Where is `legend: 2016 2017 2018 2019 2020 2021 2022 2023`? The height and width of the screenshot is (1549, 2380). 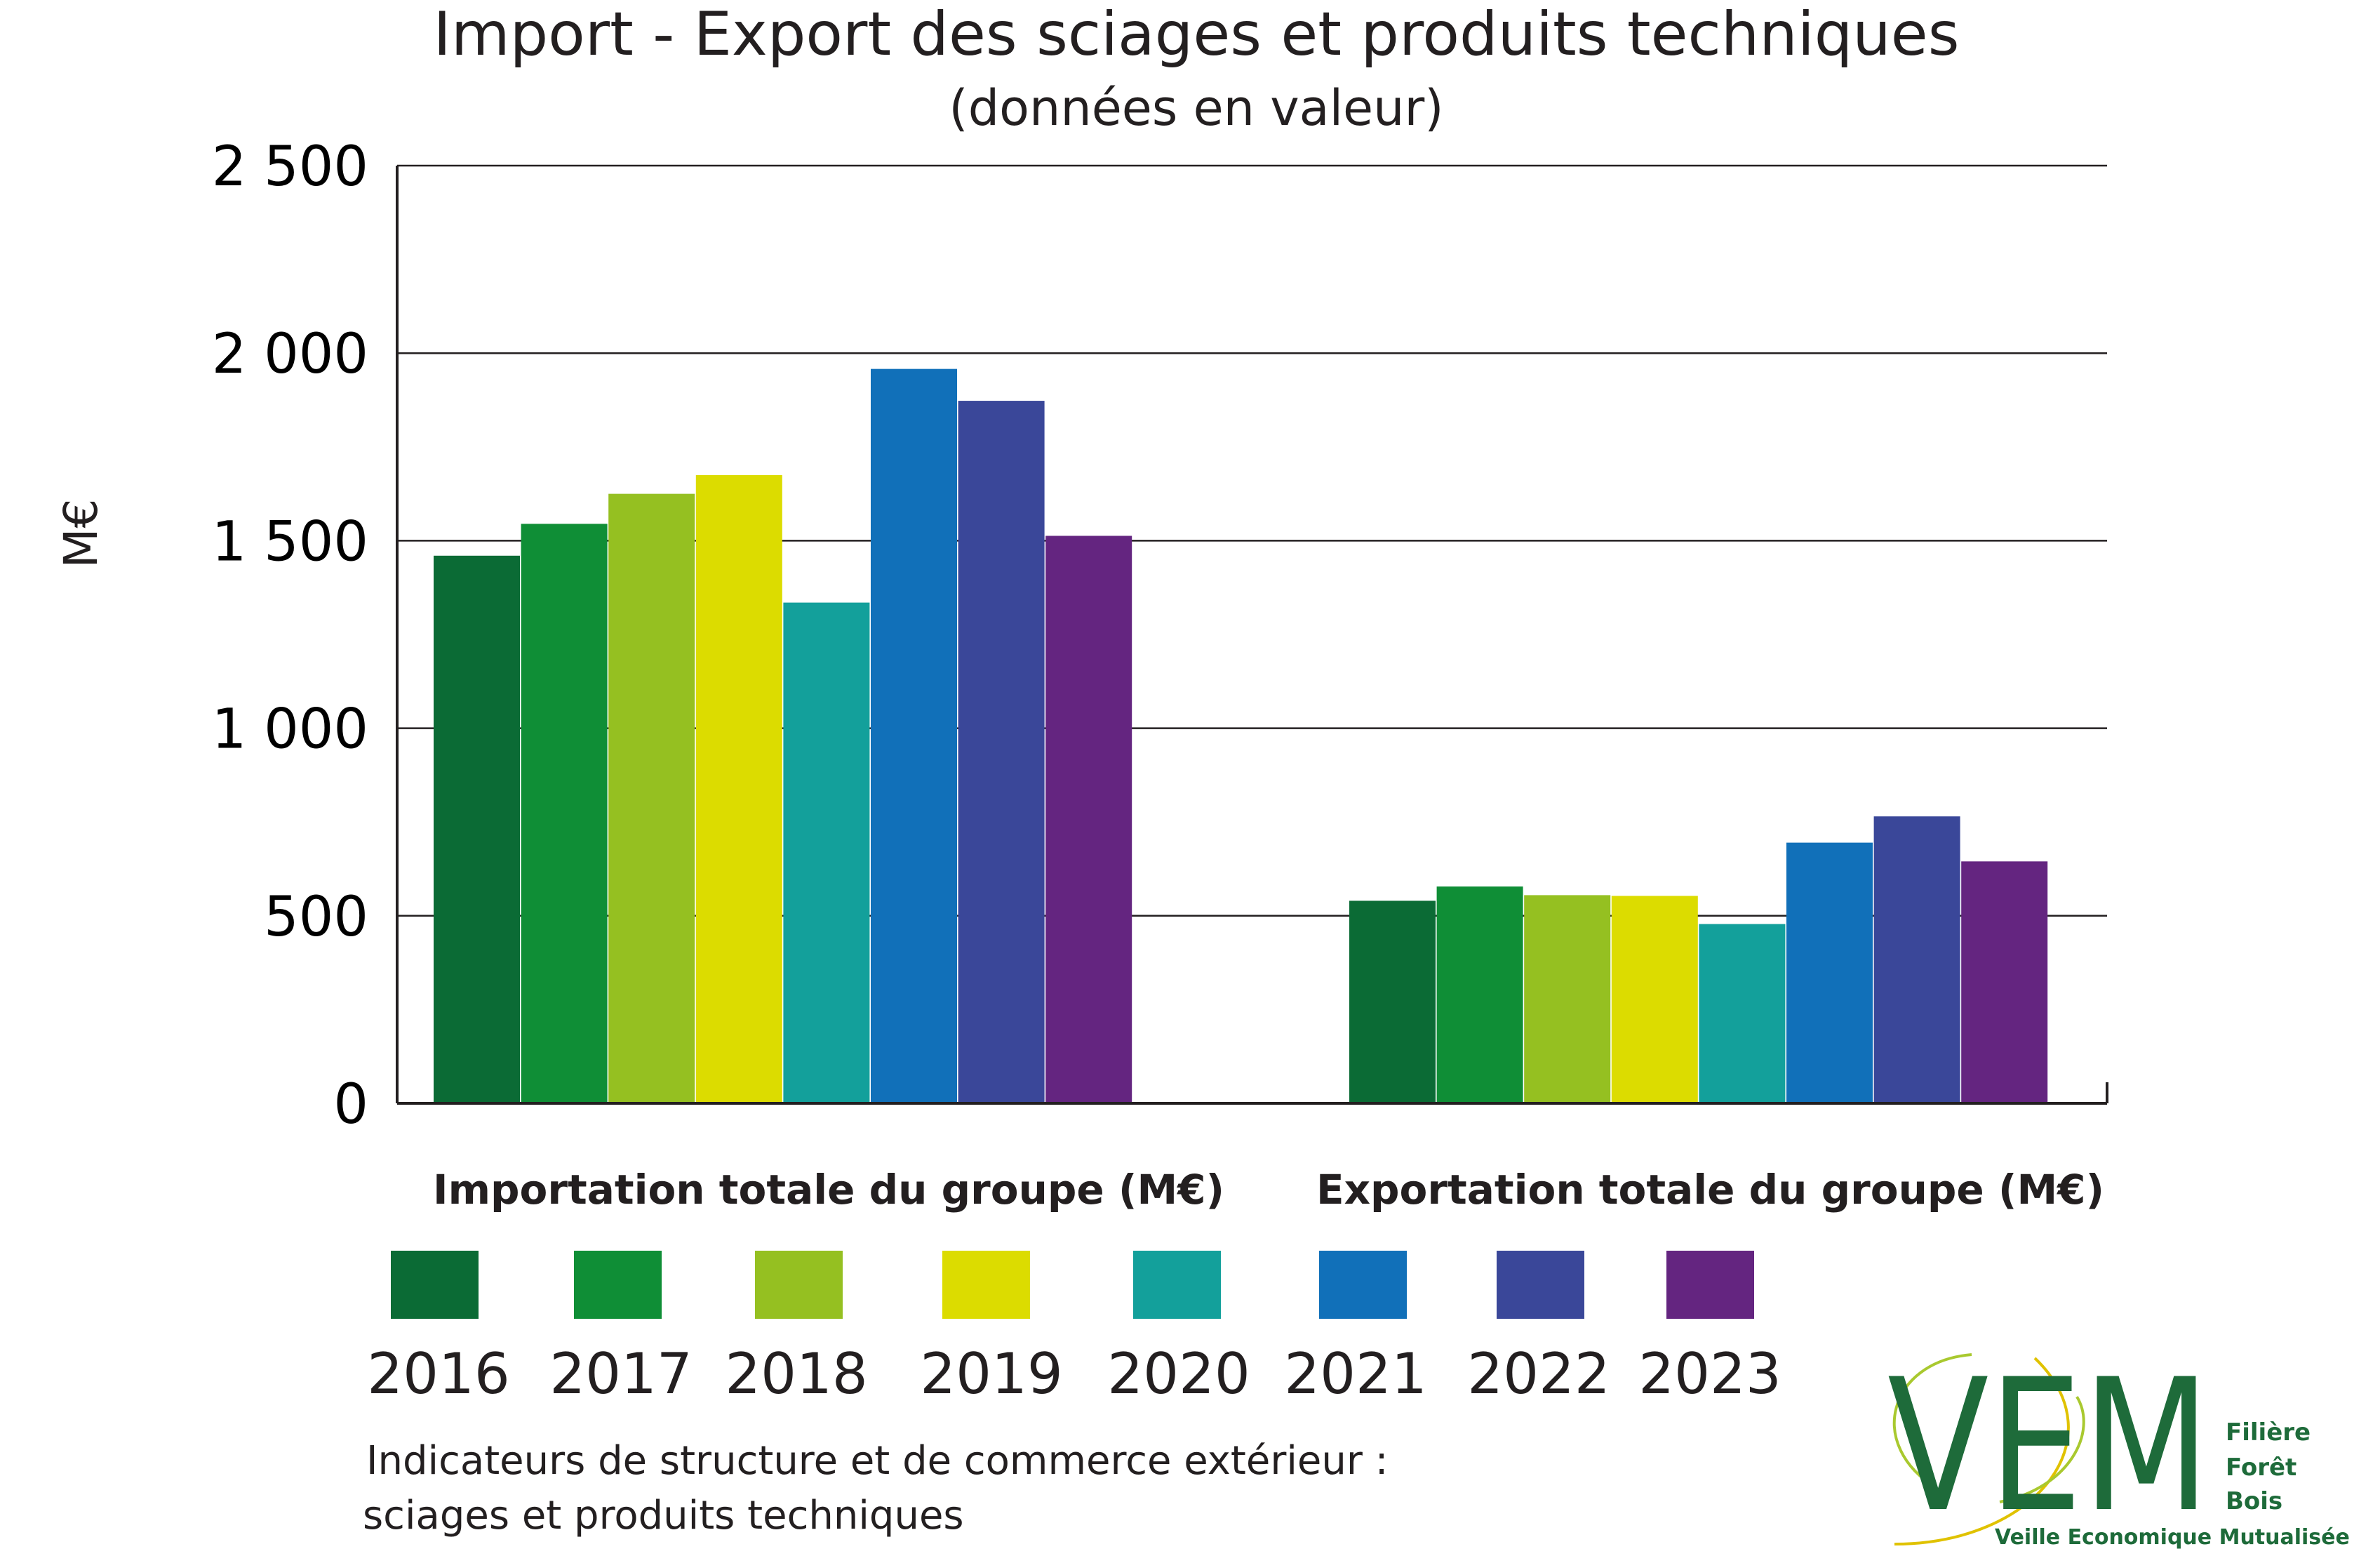 legend: 2016 2017 2018 2019 2020 2021 2022 2023 is located at coordinates (1074, 1329).